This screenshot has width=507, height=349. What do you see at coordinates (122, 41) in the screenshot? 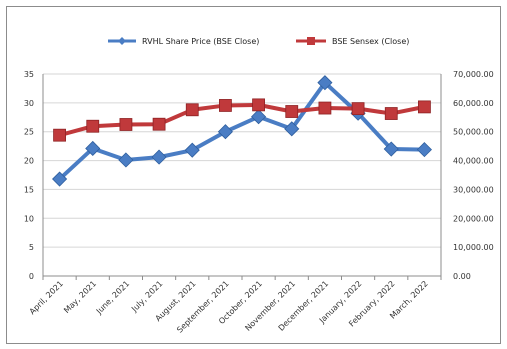
I see `legend-share-price-marker` at bounding box center [122, 41].